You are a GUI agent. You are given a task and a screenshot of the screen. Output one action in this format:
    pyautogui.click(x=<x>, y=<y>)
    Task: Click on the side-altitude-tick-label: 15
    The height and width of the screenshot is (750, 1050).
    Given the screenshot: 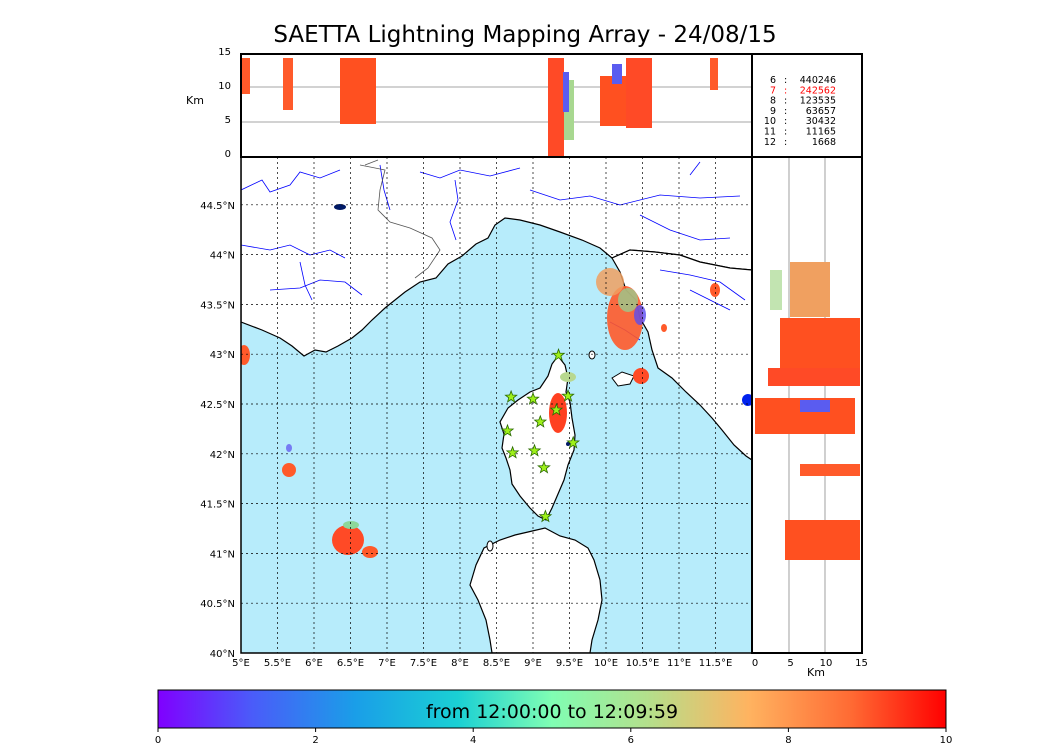 What is the action you would take?
    pyautogui.click(x=861, y=663)
    